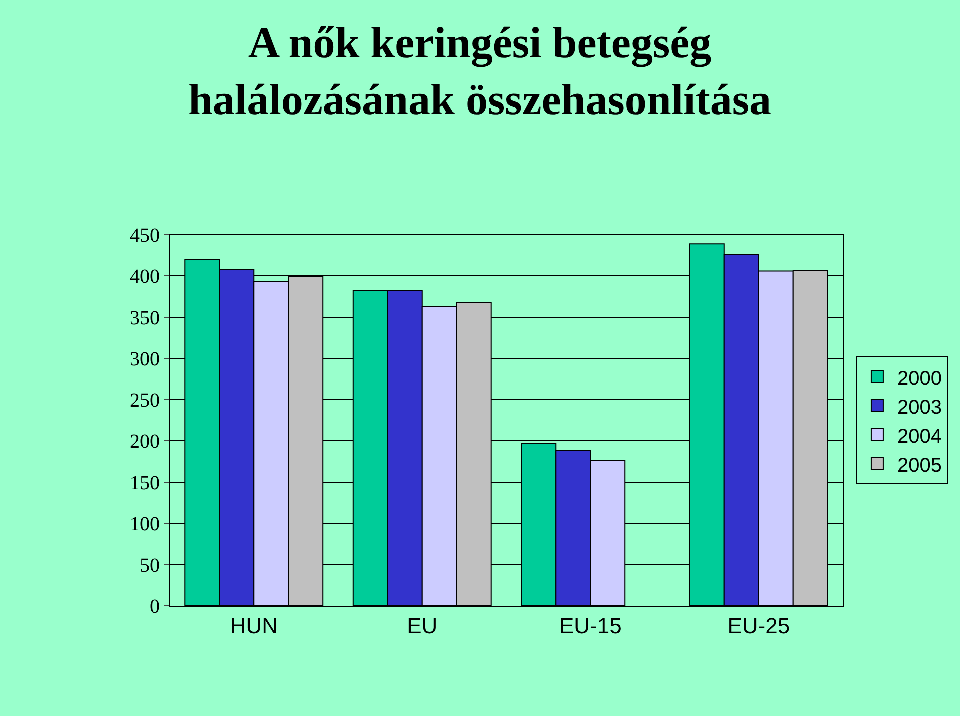  Describe the element at coordinates (590, 625) in the screenshot. I see `x-tick-label: EU-15` at that location.